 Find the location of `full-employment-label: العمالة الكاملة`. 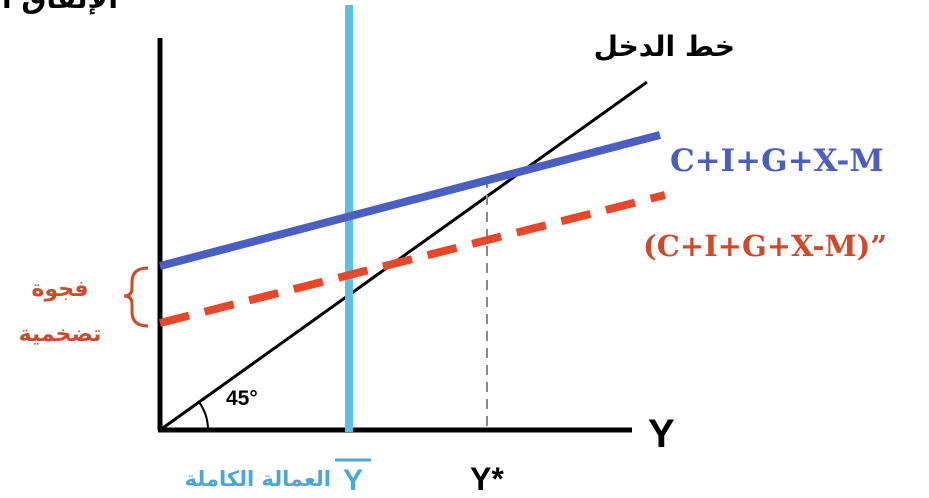

full-employment-label: العمالة الكاملة is located at coordinates (258, 479).